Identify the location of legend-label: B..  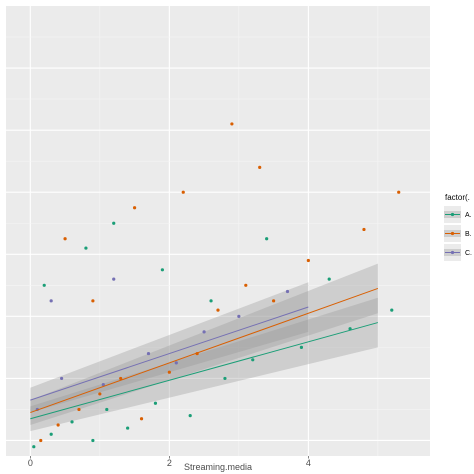
(468, 234).